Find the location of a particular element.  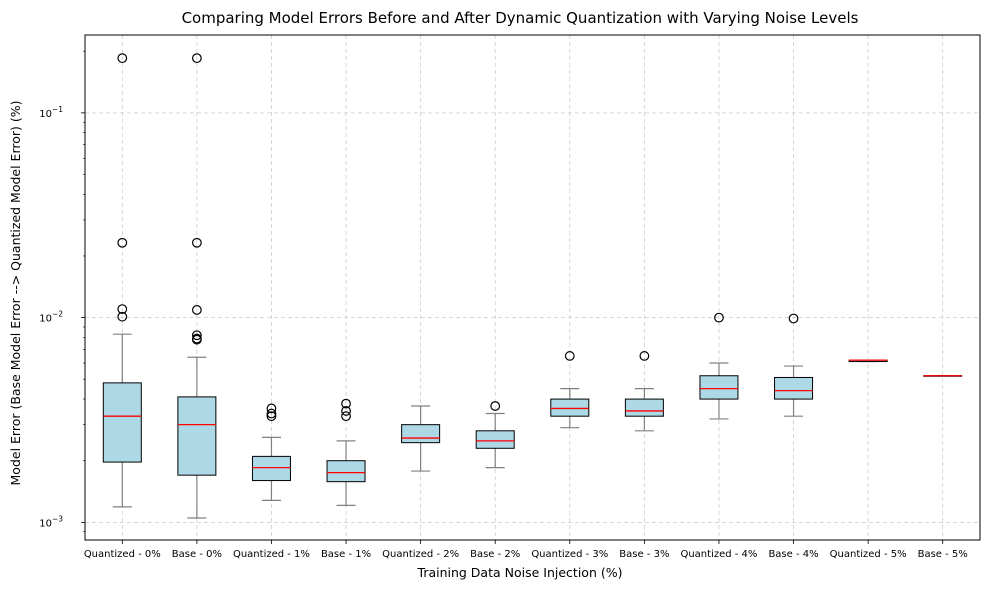

x-tick-label: Base - 1% is located at coordinates (346, 554).